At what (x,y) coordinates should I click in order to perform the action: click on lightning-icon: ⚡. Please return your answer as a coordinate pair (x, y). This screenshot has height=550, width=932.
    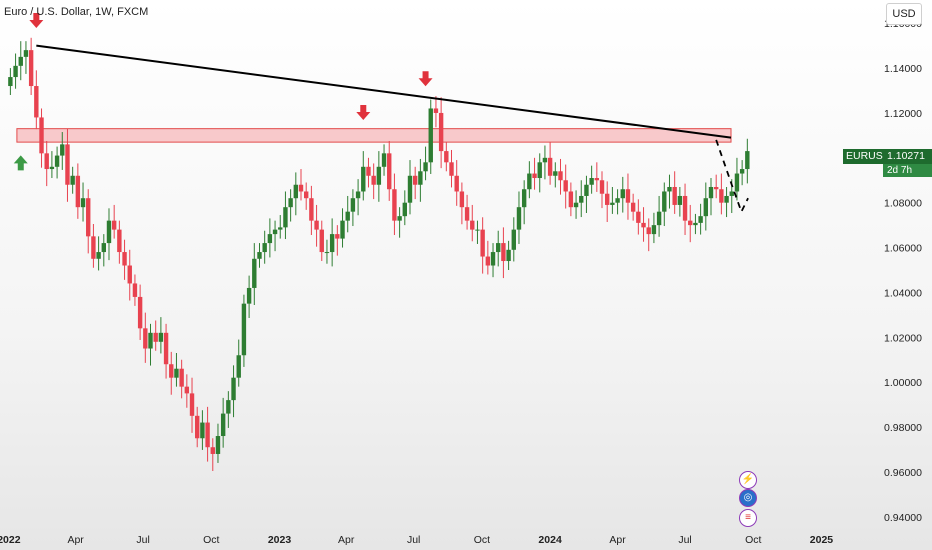
    Looking at the image, I should click on (748, 480).